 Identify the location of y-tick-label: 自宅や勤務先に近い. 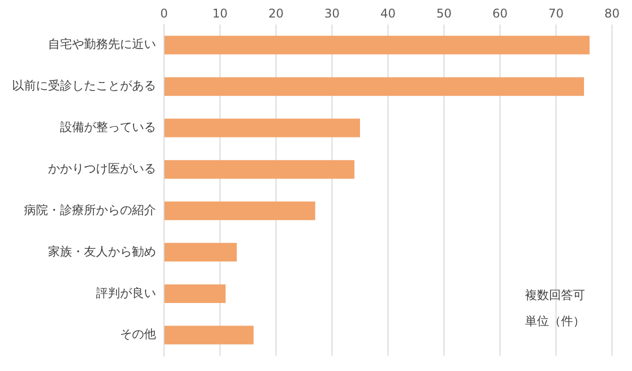
(102, 44).